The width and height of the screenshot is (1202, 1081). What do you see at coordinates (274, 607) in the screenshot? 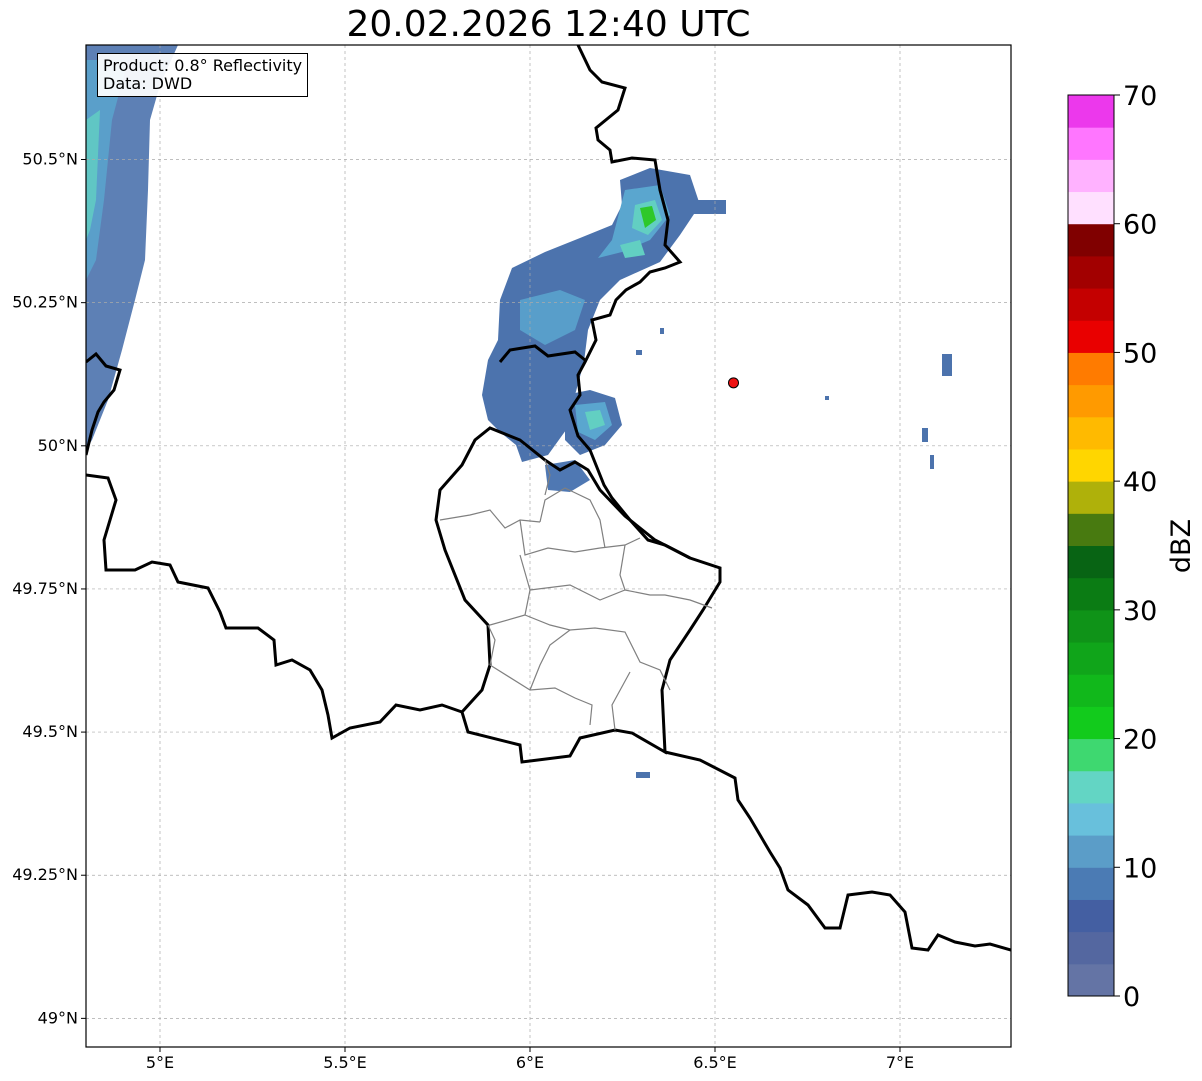
I see `be-fr-border` at bounding box center [274, 607].